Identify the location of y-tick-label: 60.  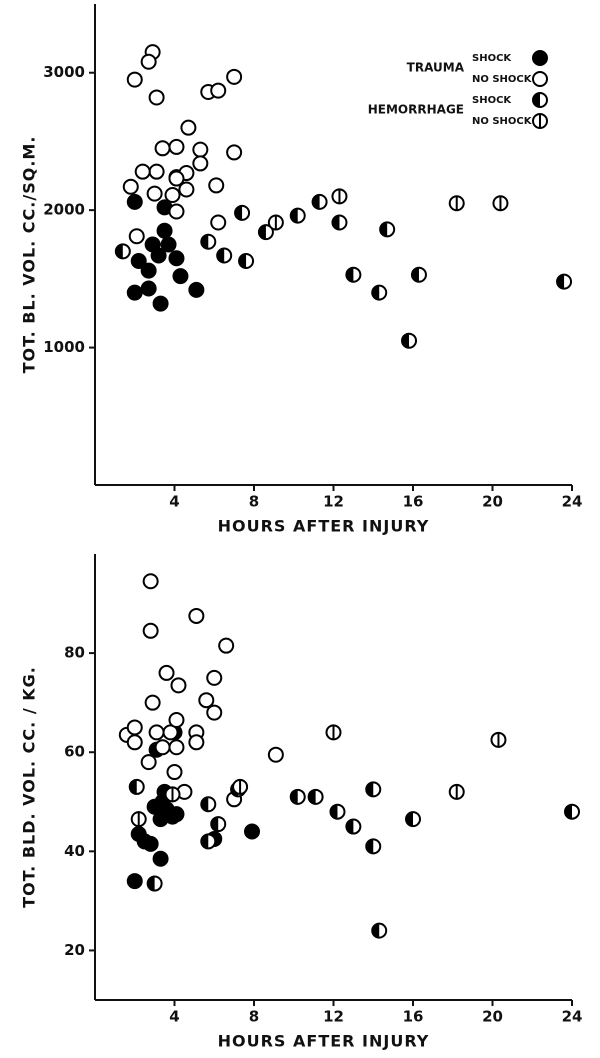
(74, 752).